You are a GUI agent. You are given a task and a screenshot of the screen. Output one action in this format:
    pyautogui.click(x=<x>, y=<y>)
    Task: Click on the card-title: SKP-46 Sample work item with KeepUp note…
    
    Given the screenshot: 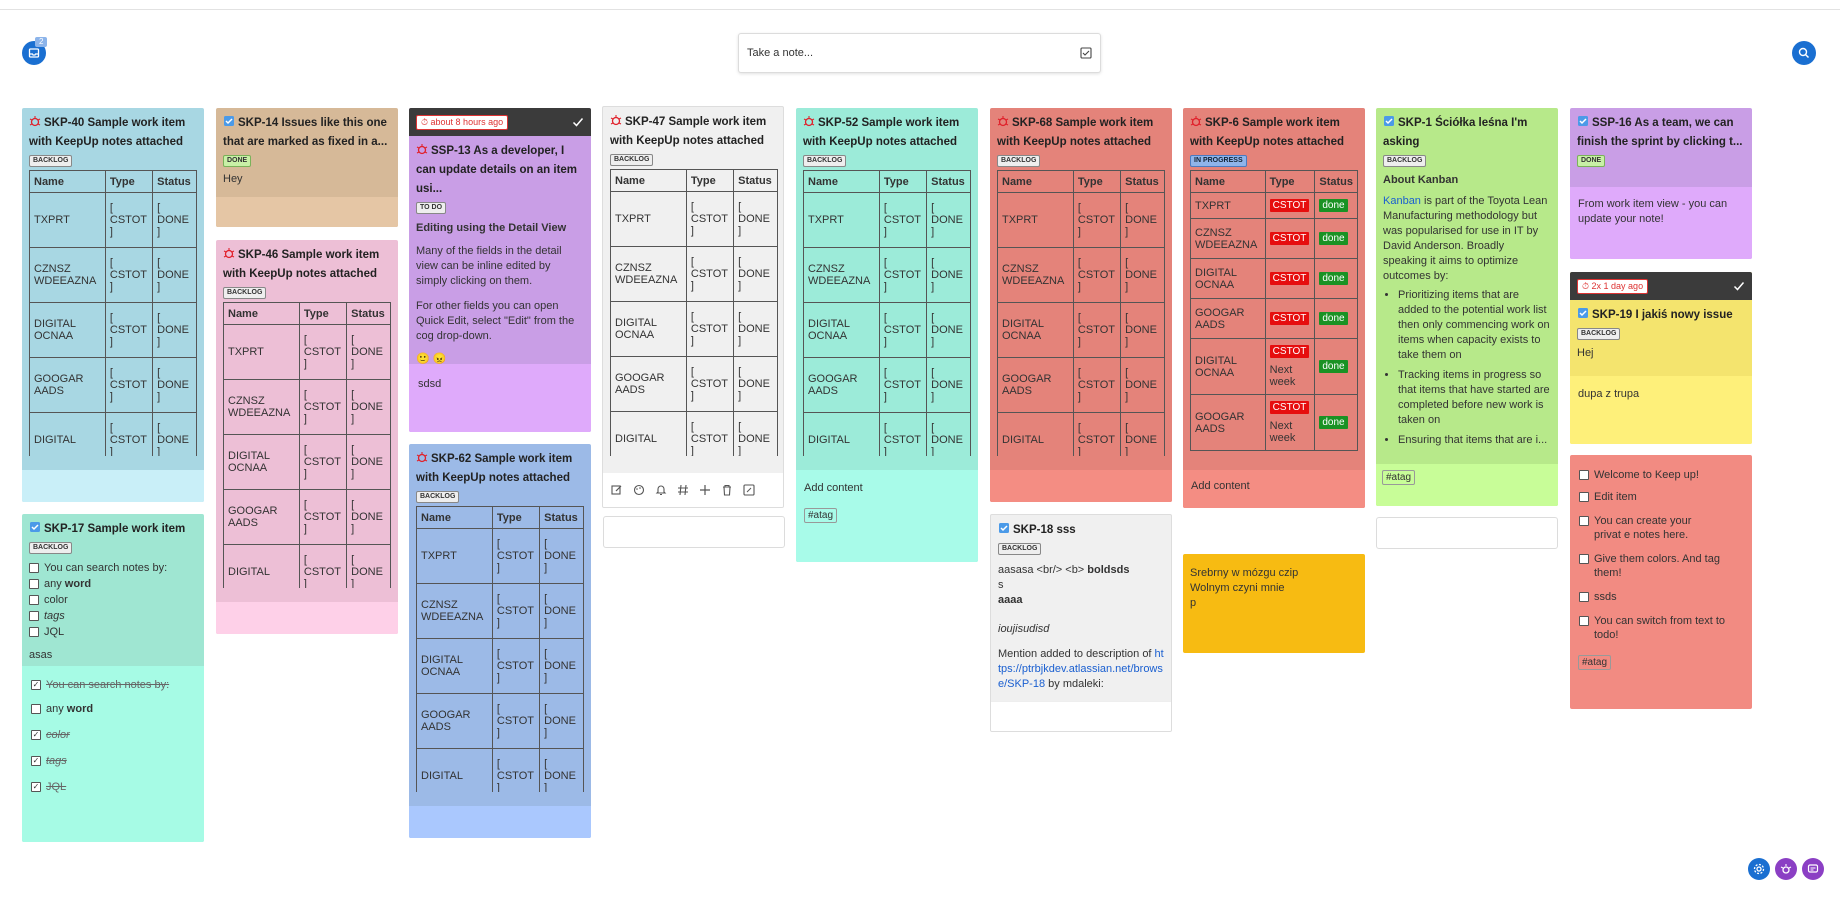 What is the action you would take?
    pyautogui.click(x=301, y=264)
    